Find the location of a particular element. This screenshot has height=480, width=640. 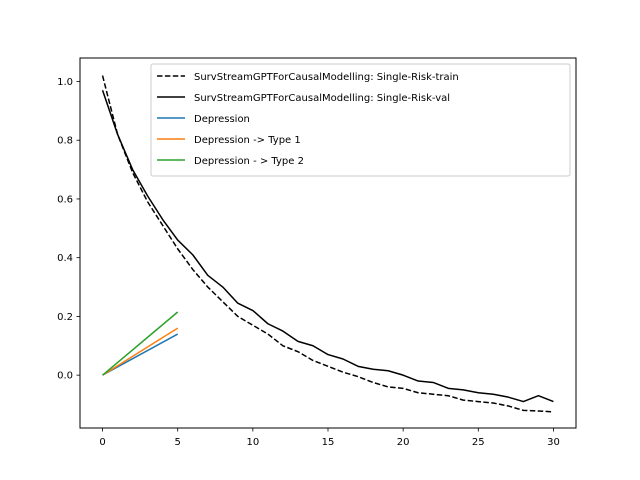

y-tick-label: 0.4 is located at coordinates (65, 258).